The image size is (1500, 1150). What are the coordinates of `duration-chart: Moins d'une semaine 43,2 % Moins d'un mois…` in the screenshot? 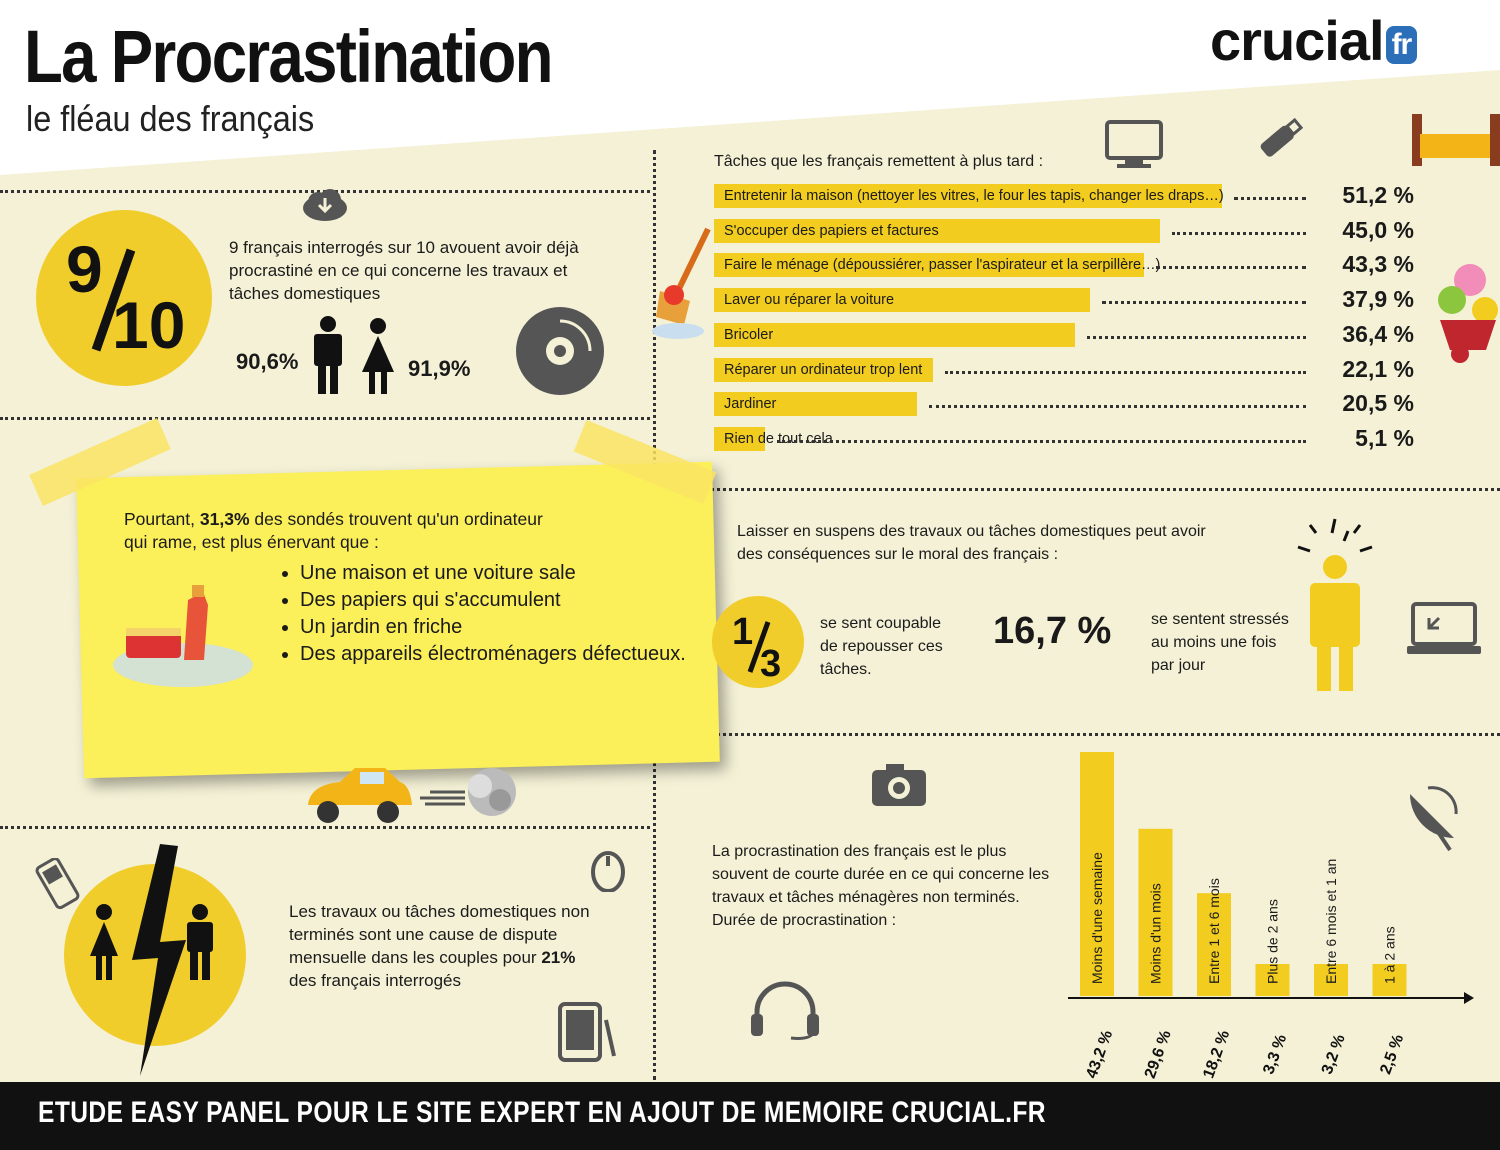 It's located at (1271, 916).